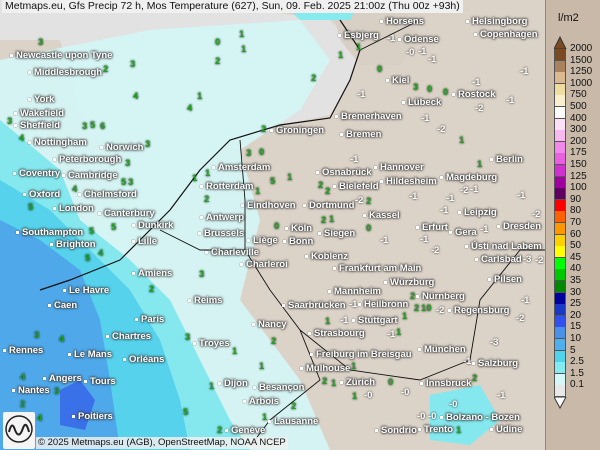 This screenshot has height=450, width=600. I want to click on city-label: Köln, so click(298, 228).